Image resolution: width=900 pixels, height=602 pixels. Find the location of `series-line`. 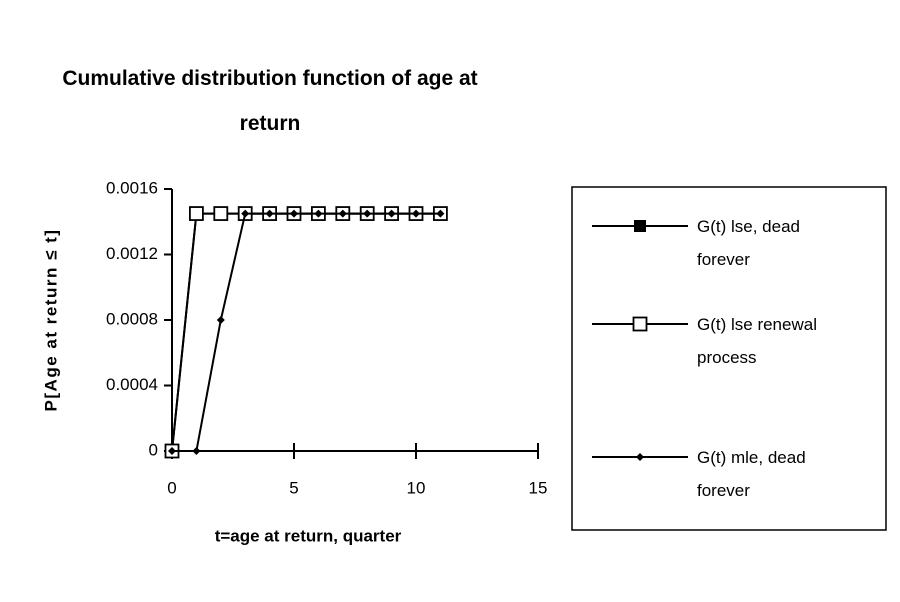

series-line is located at coordinates (306, 332).